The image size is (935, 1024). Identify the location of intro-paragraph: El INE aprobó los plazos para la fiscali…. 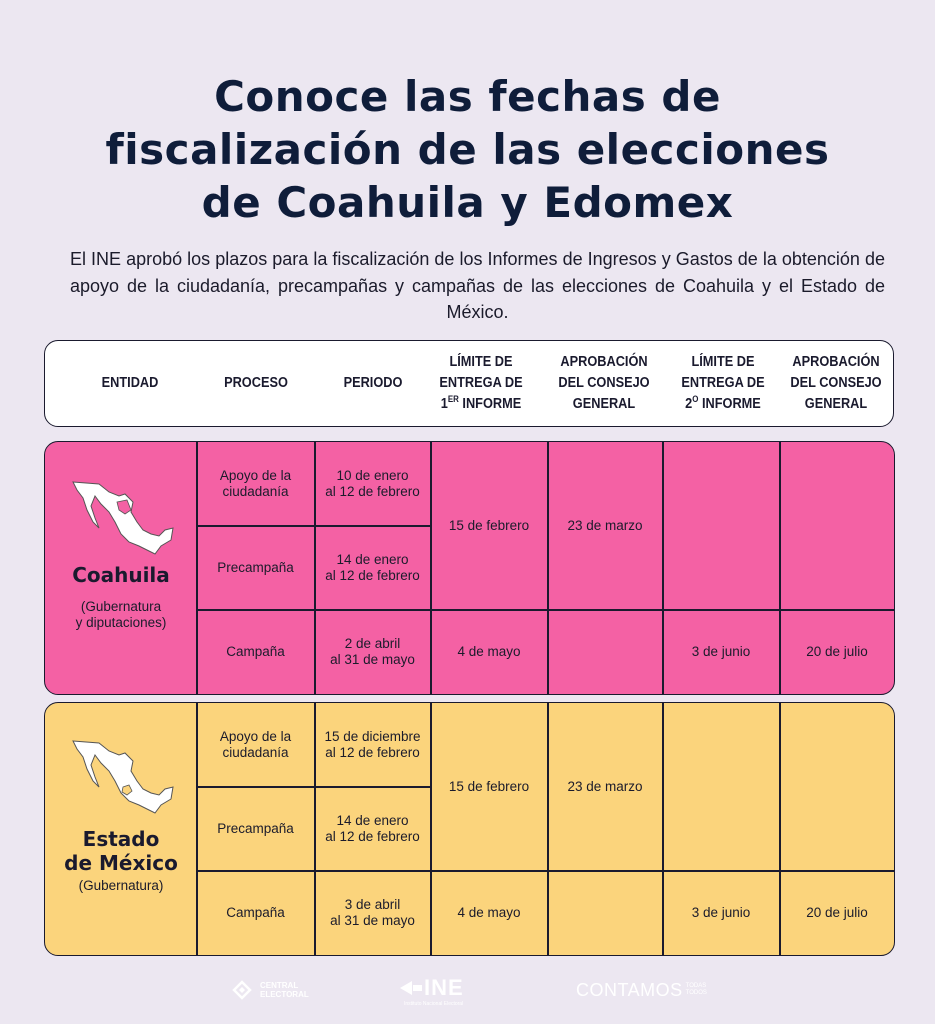
(477, 285).